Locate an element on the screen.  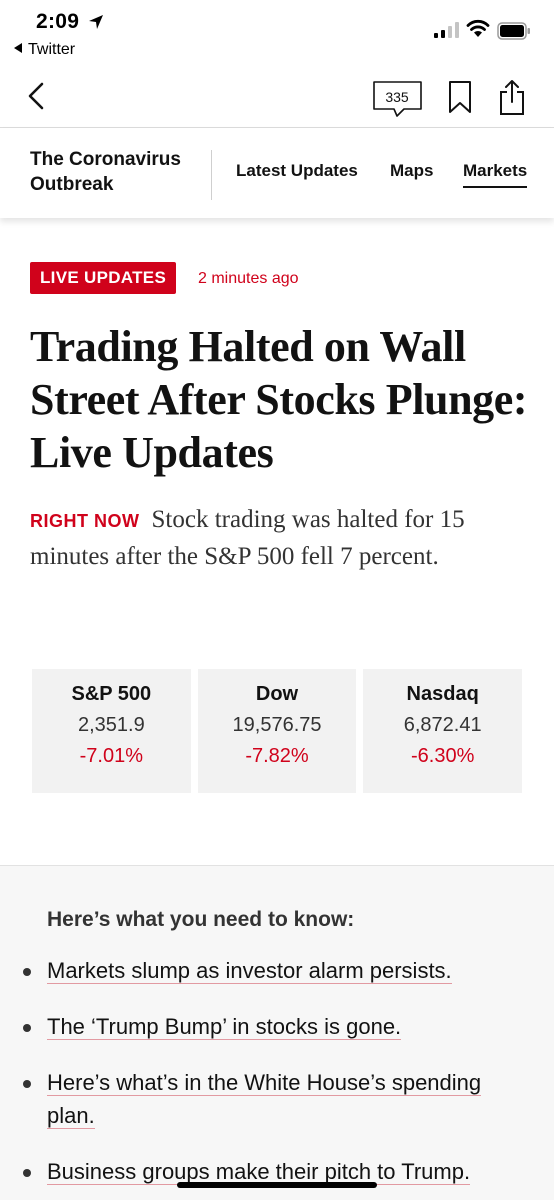
nav-divider is located at coordinates (211, 175).